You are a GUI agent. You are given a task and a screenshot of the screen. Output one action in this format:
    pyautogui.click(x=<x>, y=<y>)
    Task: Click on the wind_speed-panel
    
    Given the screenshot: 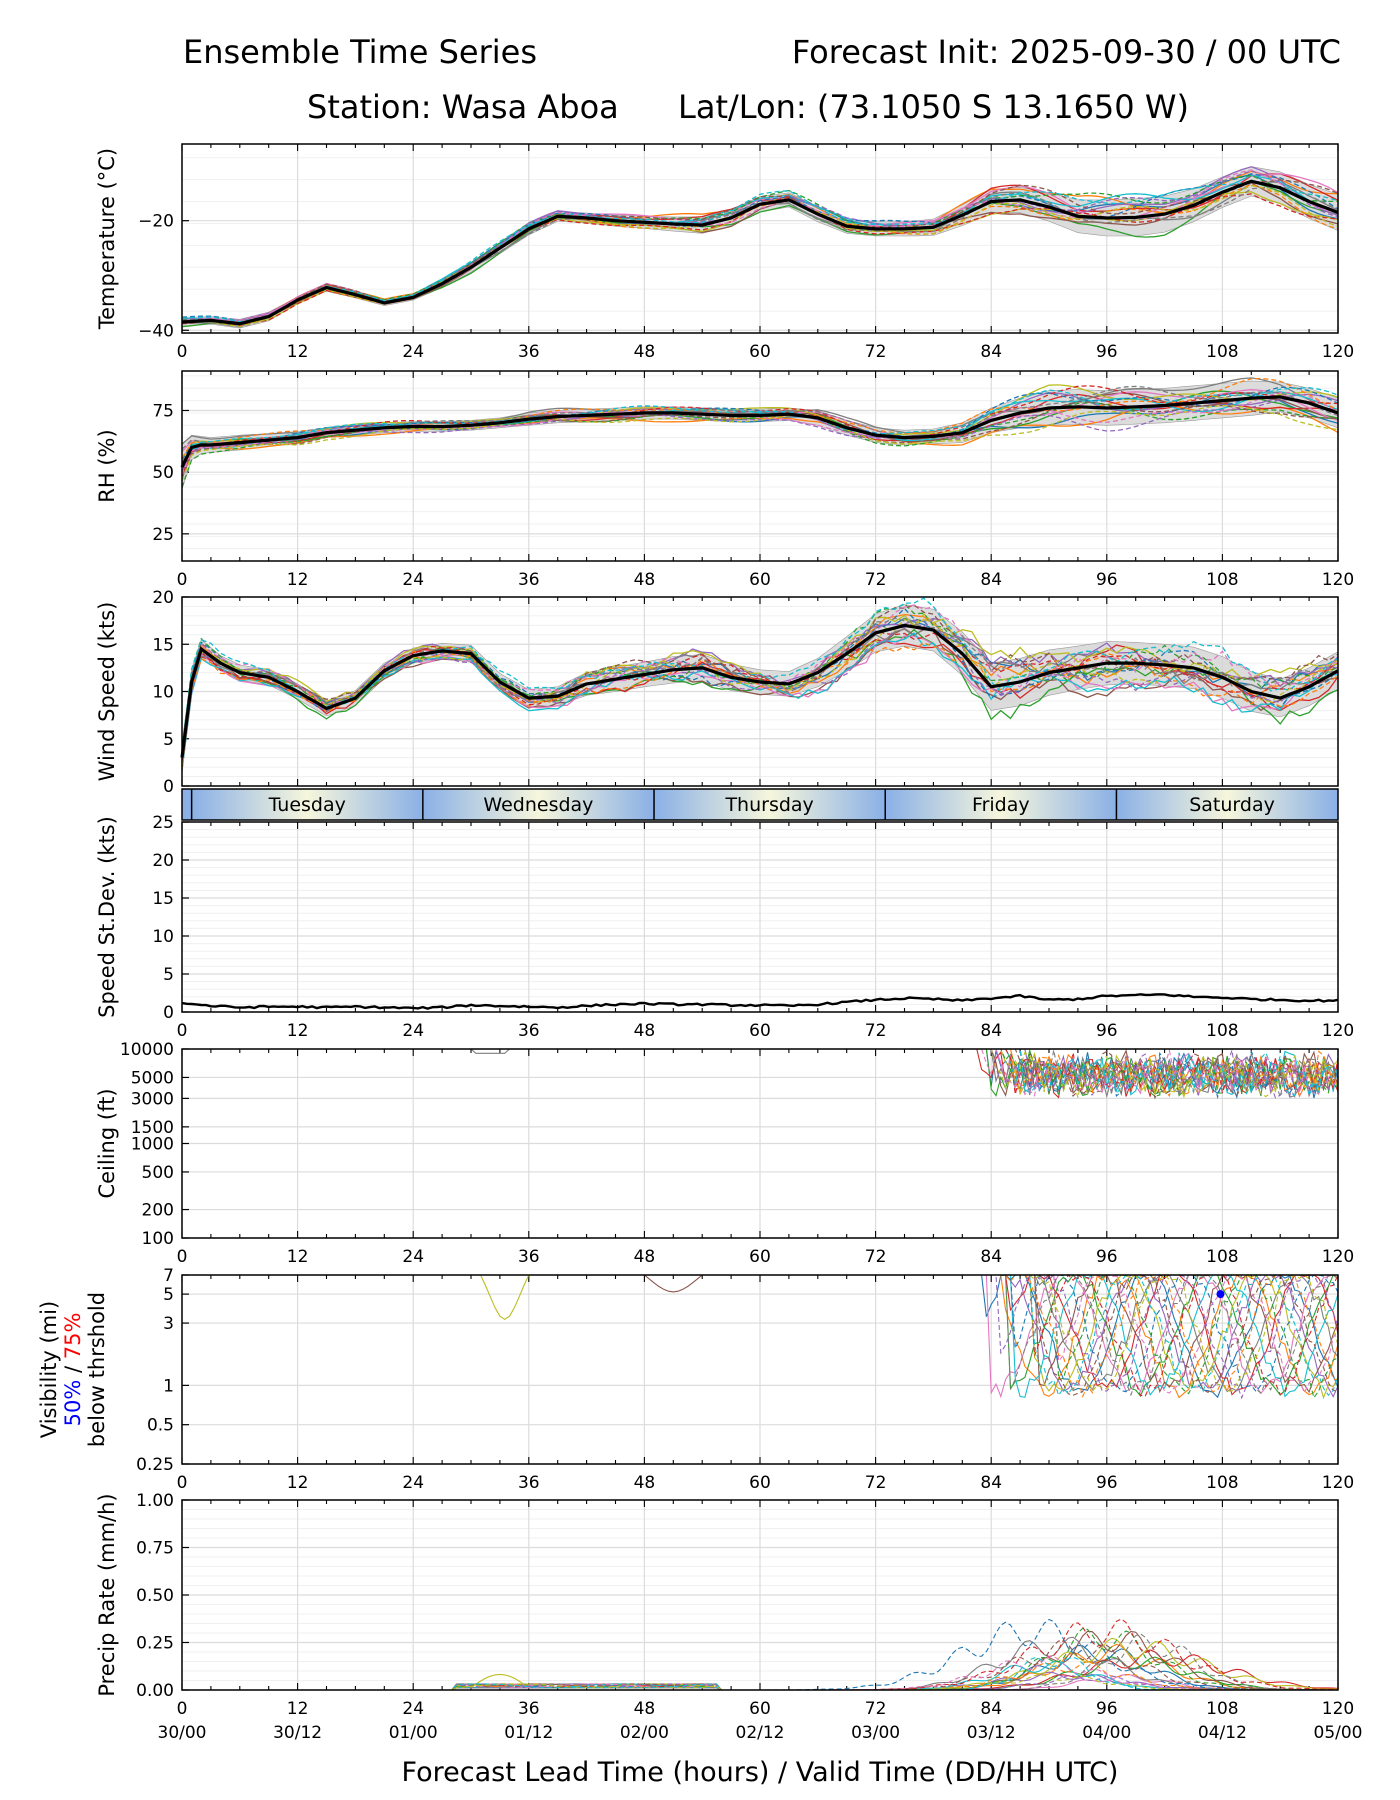 What is the action you would take?
    pyautogui.click(x=759, y=691)
    